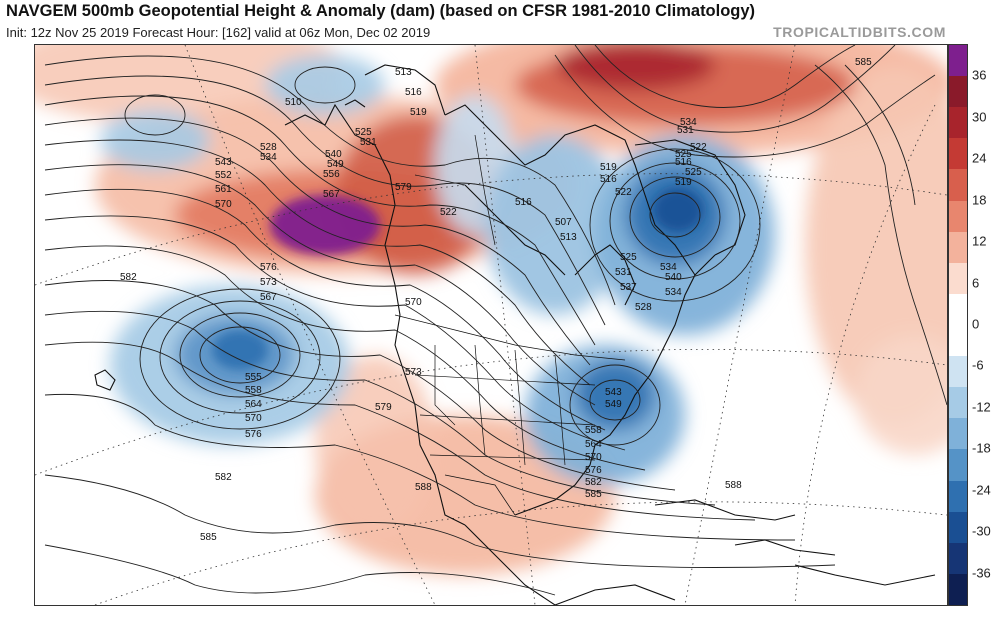 Image resolution: width=1000 pixels, height=624 pixels. What do you see at coordinates (563, 222) in the screenshot?
I see `contour-label: 507` at bounding box center [563, 222].